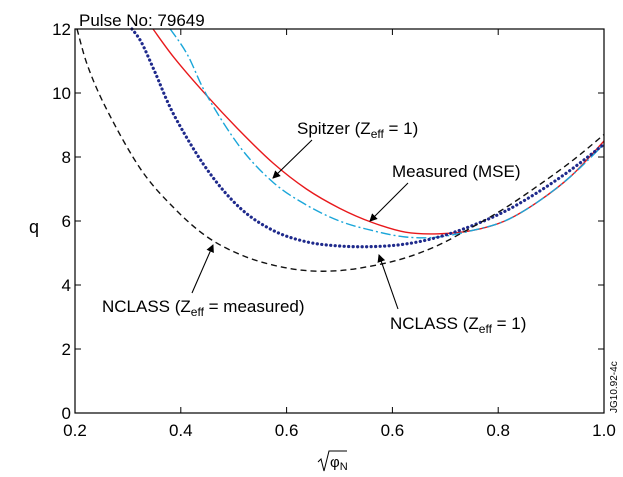 The height and width of the screenshot is (477, 623). What do you see at coordinates (203, 308) in the screenshot?
I see `annotation-label: NCLASS (Zeff = measured)` at bounding box center [203, 308].